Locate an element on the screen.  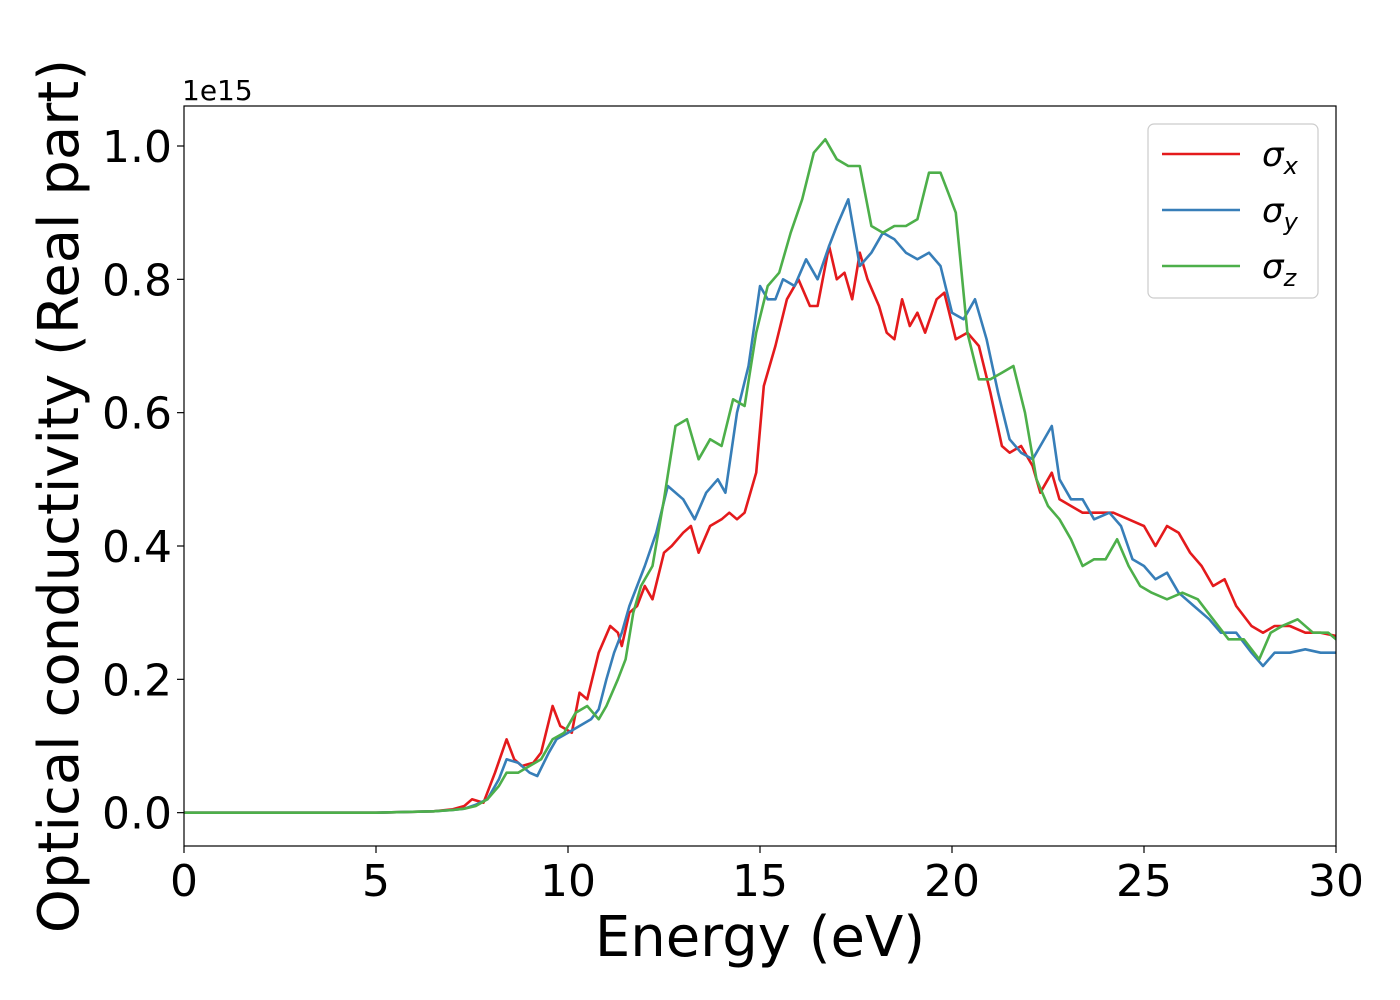
legend-label-sigma-y: σy is located at coordinates (1280, 213).